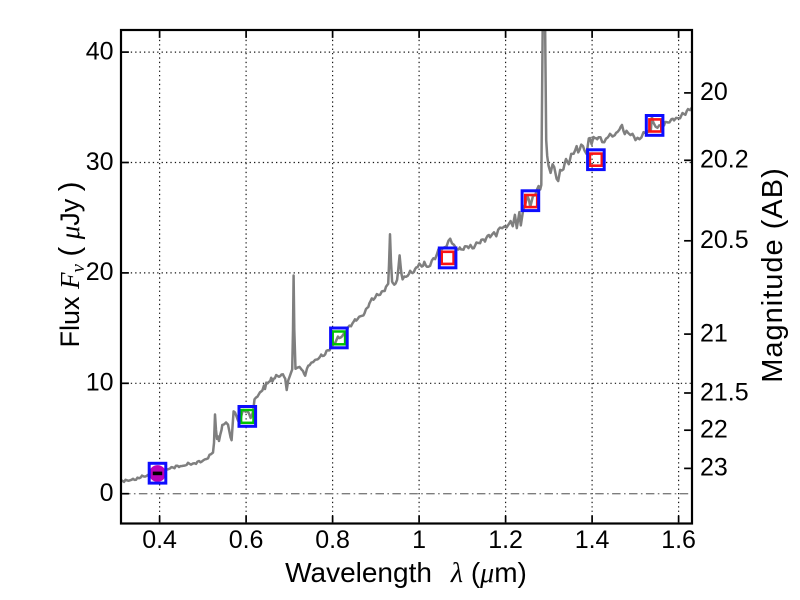 The height and width of the screenshot is (600, 800). What do you see at coordinates (592, 540) in the screenshot?
I see `svg-text: 1.4` at bounding box center [592, 540].